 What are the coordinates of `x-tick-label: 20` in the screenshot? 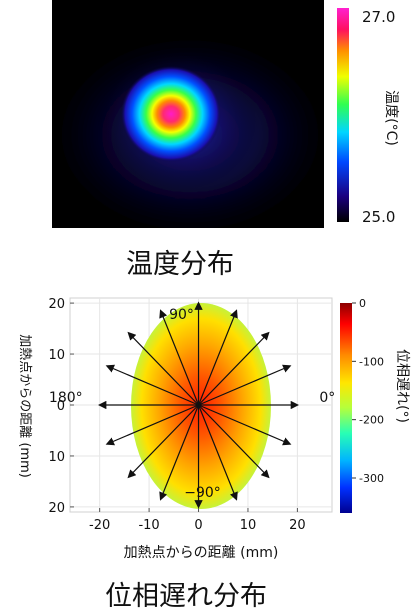 It's located at (297, 525).